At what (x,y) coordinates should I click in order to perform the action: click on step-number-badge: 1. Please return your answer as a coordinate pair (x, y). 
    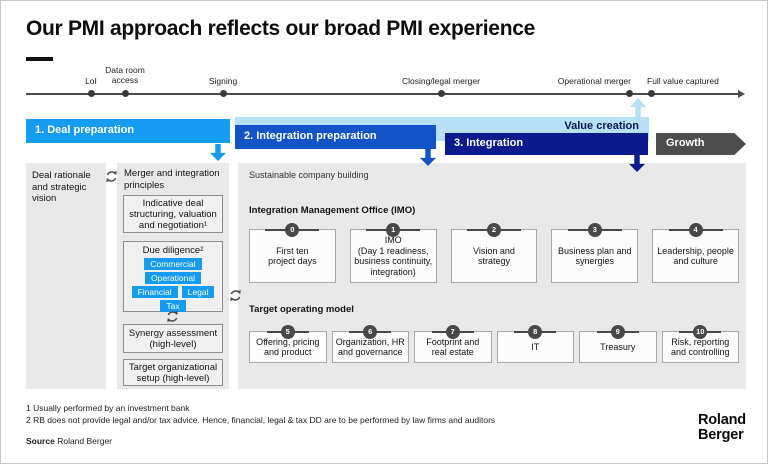
    Looking at the image, I should click on (393, 230).